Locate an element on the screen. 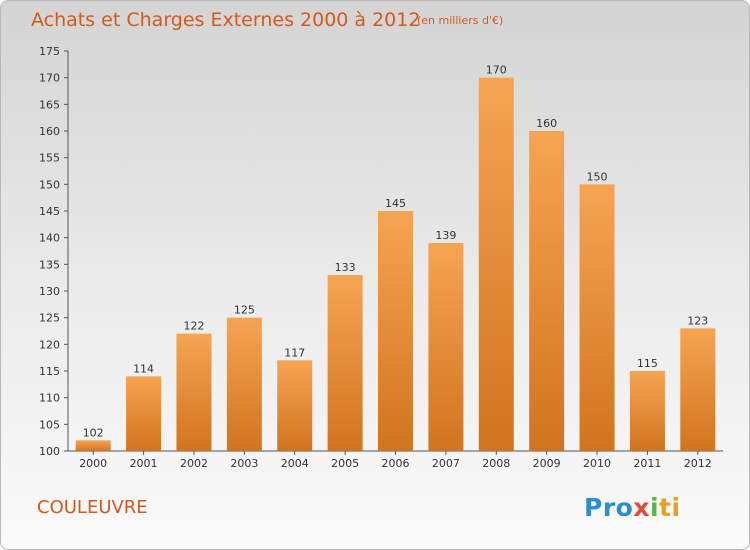  x-tick-label: 2004 is located at coordinates (295, 463).